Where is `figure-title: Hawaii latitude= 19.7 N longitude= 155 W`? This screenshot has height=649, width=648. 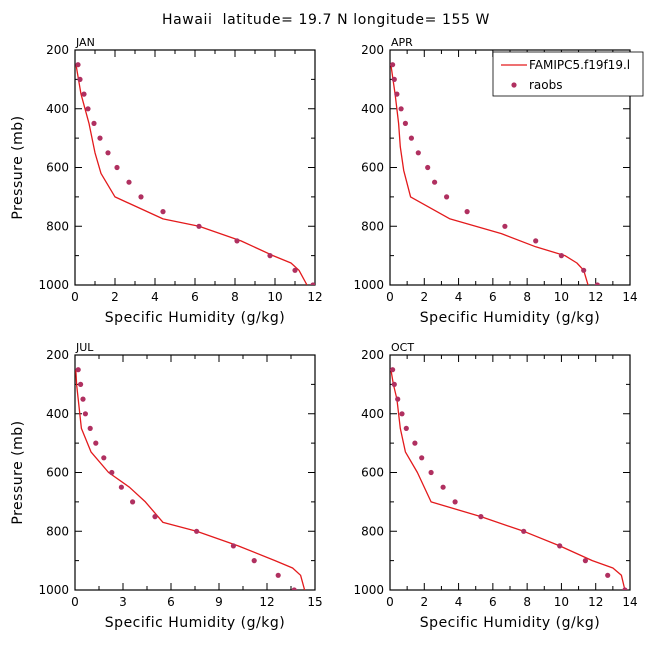
figure-title: Hawaii latitude= 19.7 N longitude= 155 W is located at coordinates (326, 20).